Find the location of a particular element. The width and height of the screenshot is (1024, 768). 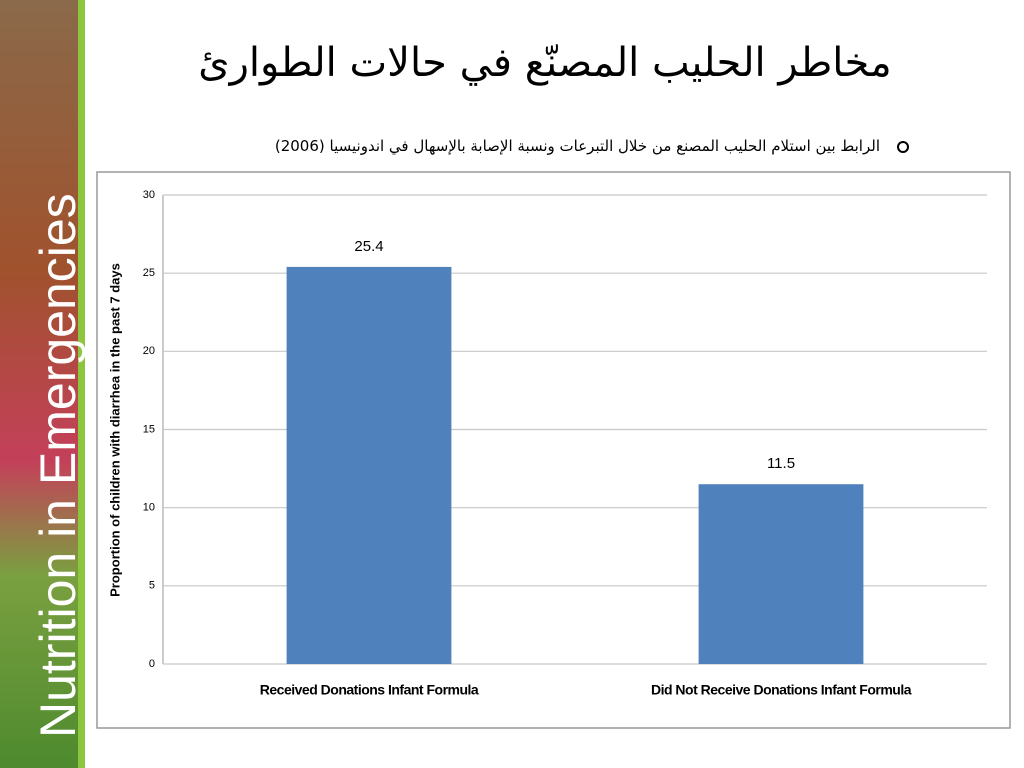

sidebar-text: Nutrition in Emergencies is located at coordinates (58, 465).